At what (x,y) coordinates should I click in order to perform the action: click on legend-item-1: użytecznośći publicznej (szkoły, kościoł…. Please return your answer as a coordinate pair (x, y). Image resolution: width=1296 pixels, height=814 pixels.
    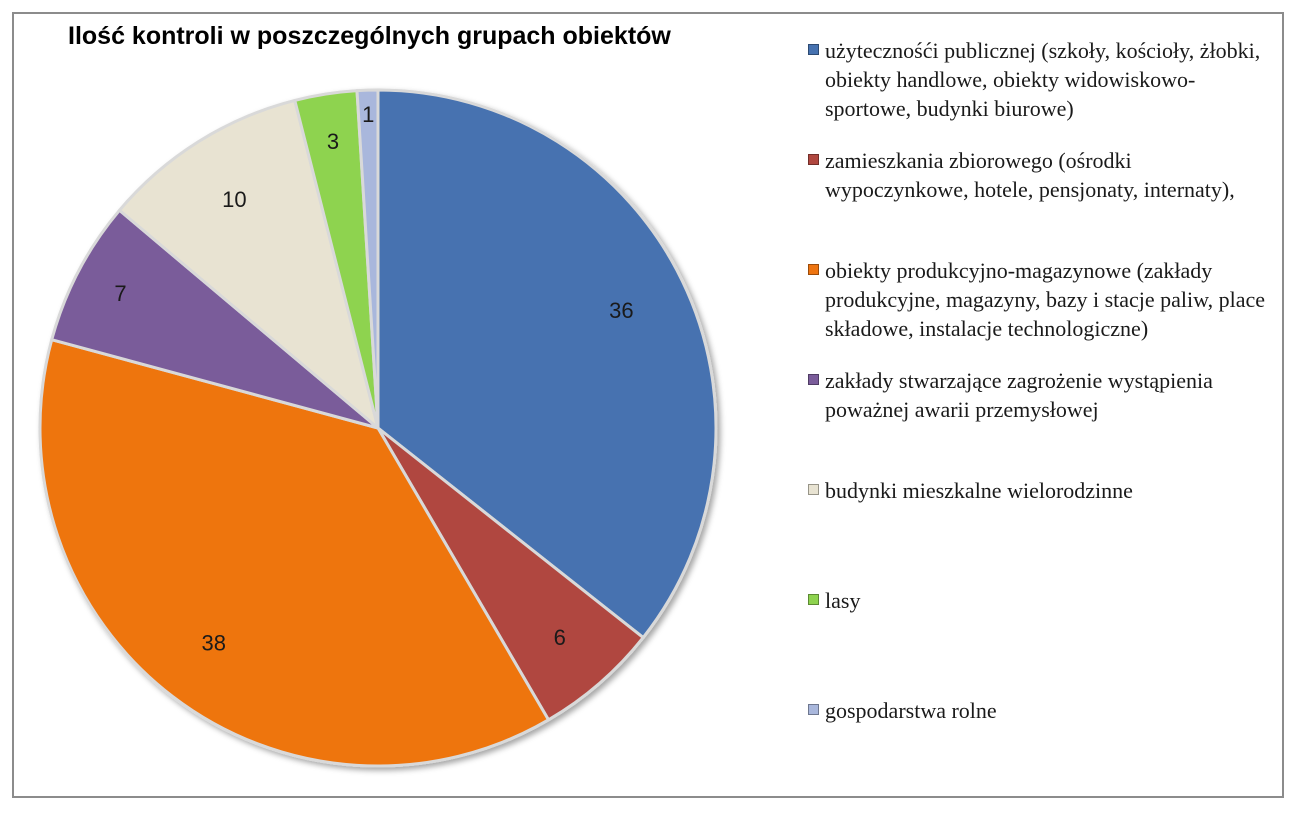
    Looking at the image, I should click on (1041, 79).